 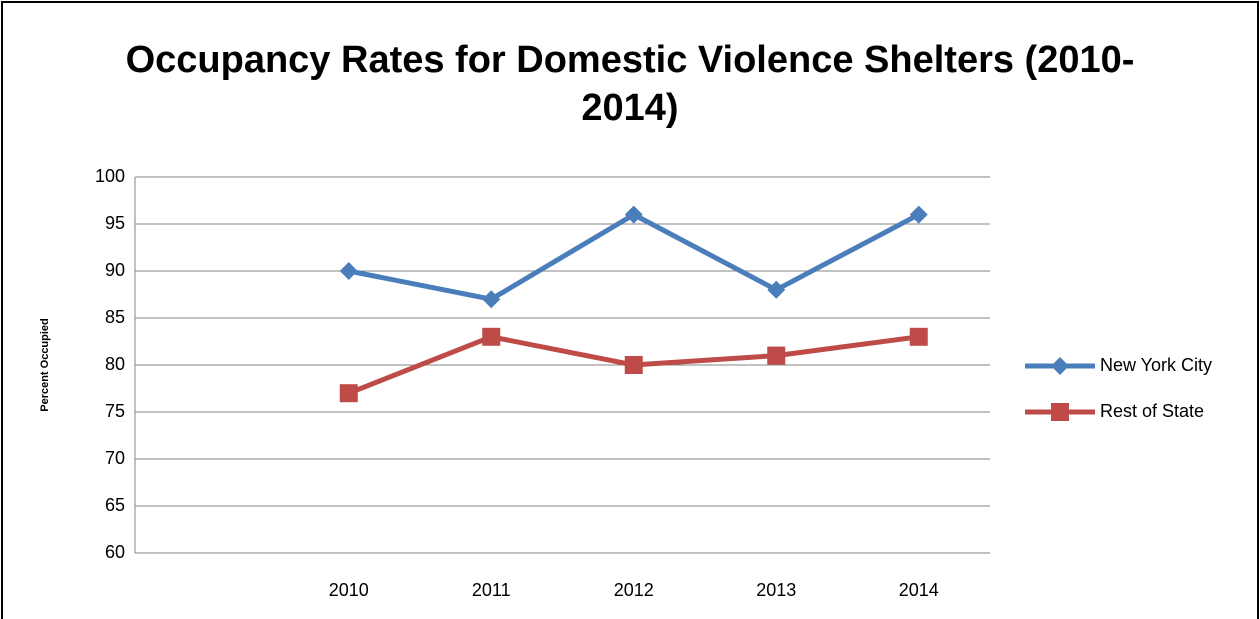 What do you see at coordinates (491, 590) in the screenshot?
I see `x-tick-label: 2011` at bounding box center [491, 590].